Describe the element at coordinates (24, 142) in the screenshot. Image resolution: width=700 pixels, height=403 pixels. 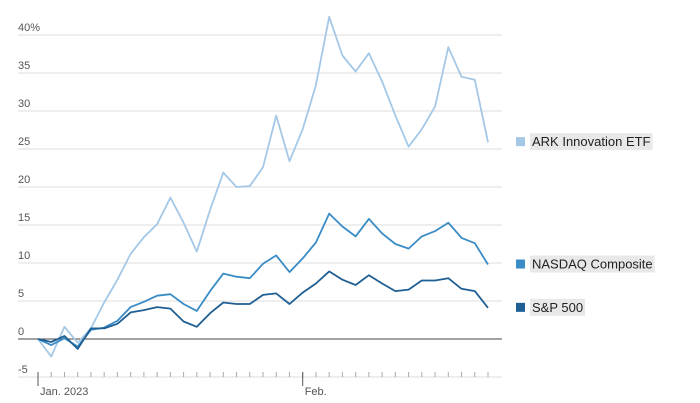
I see `y-tick-label: 25` at that location.